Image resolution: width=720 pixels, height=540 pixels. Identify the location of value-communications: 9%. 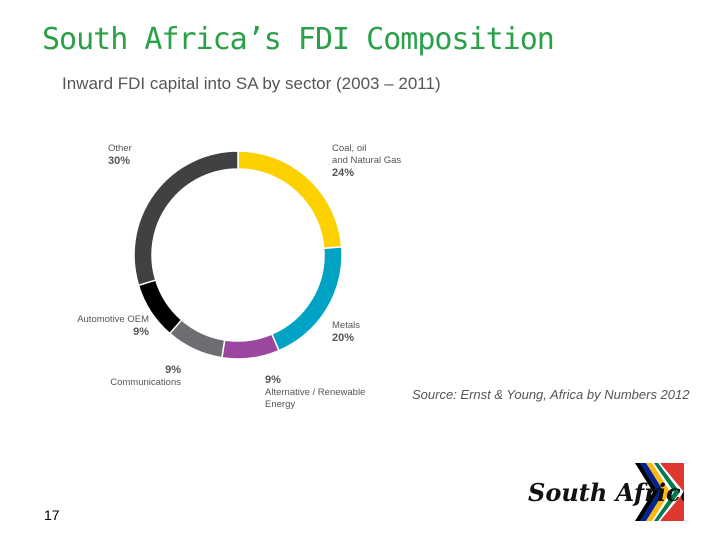
(173, 370).